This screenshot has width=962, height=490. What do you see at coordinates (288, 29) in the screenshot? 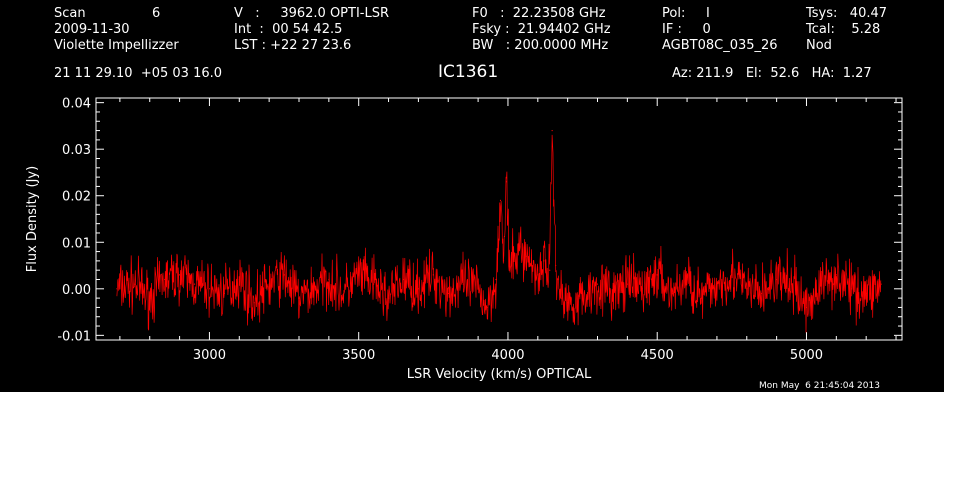
I see `integration-info: Int : 00 54 42.5` at bounding box center [288, 29].